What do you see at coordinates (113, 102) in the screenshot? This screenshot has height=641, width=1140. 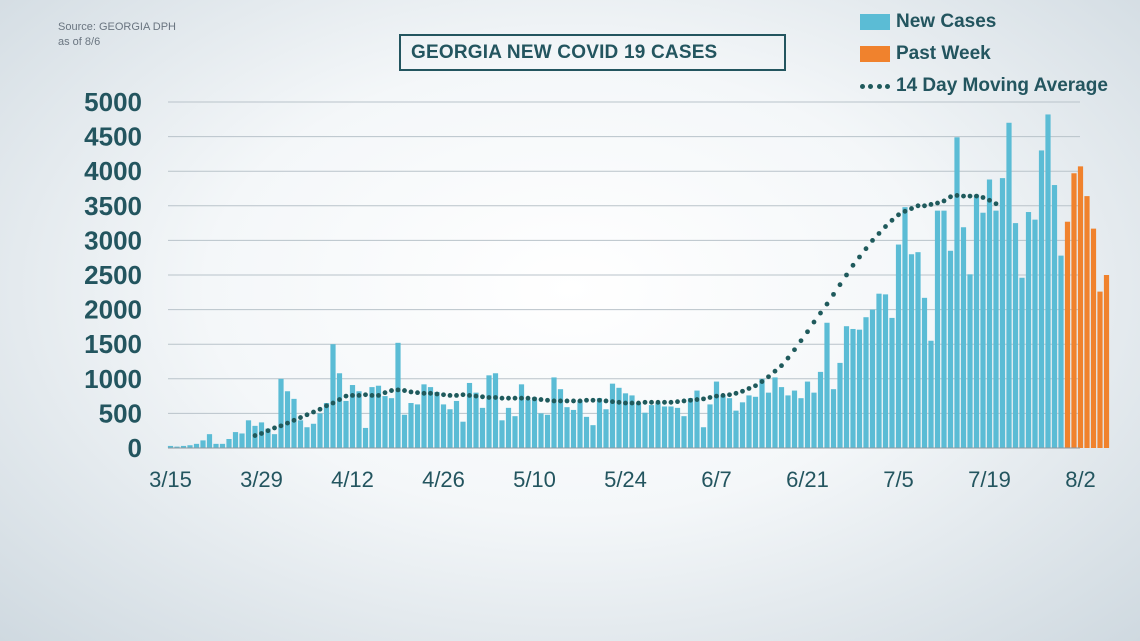 I see `y-tick-label: 5000` at bounding box center [113, 102].